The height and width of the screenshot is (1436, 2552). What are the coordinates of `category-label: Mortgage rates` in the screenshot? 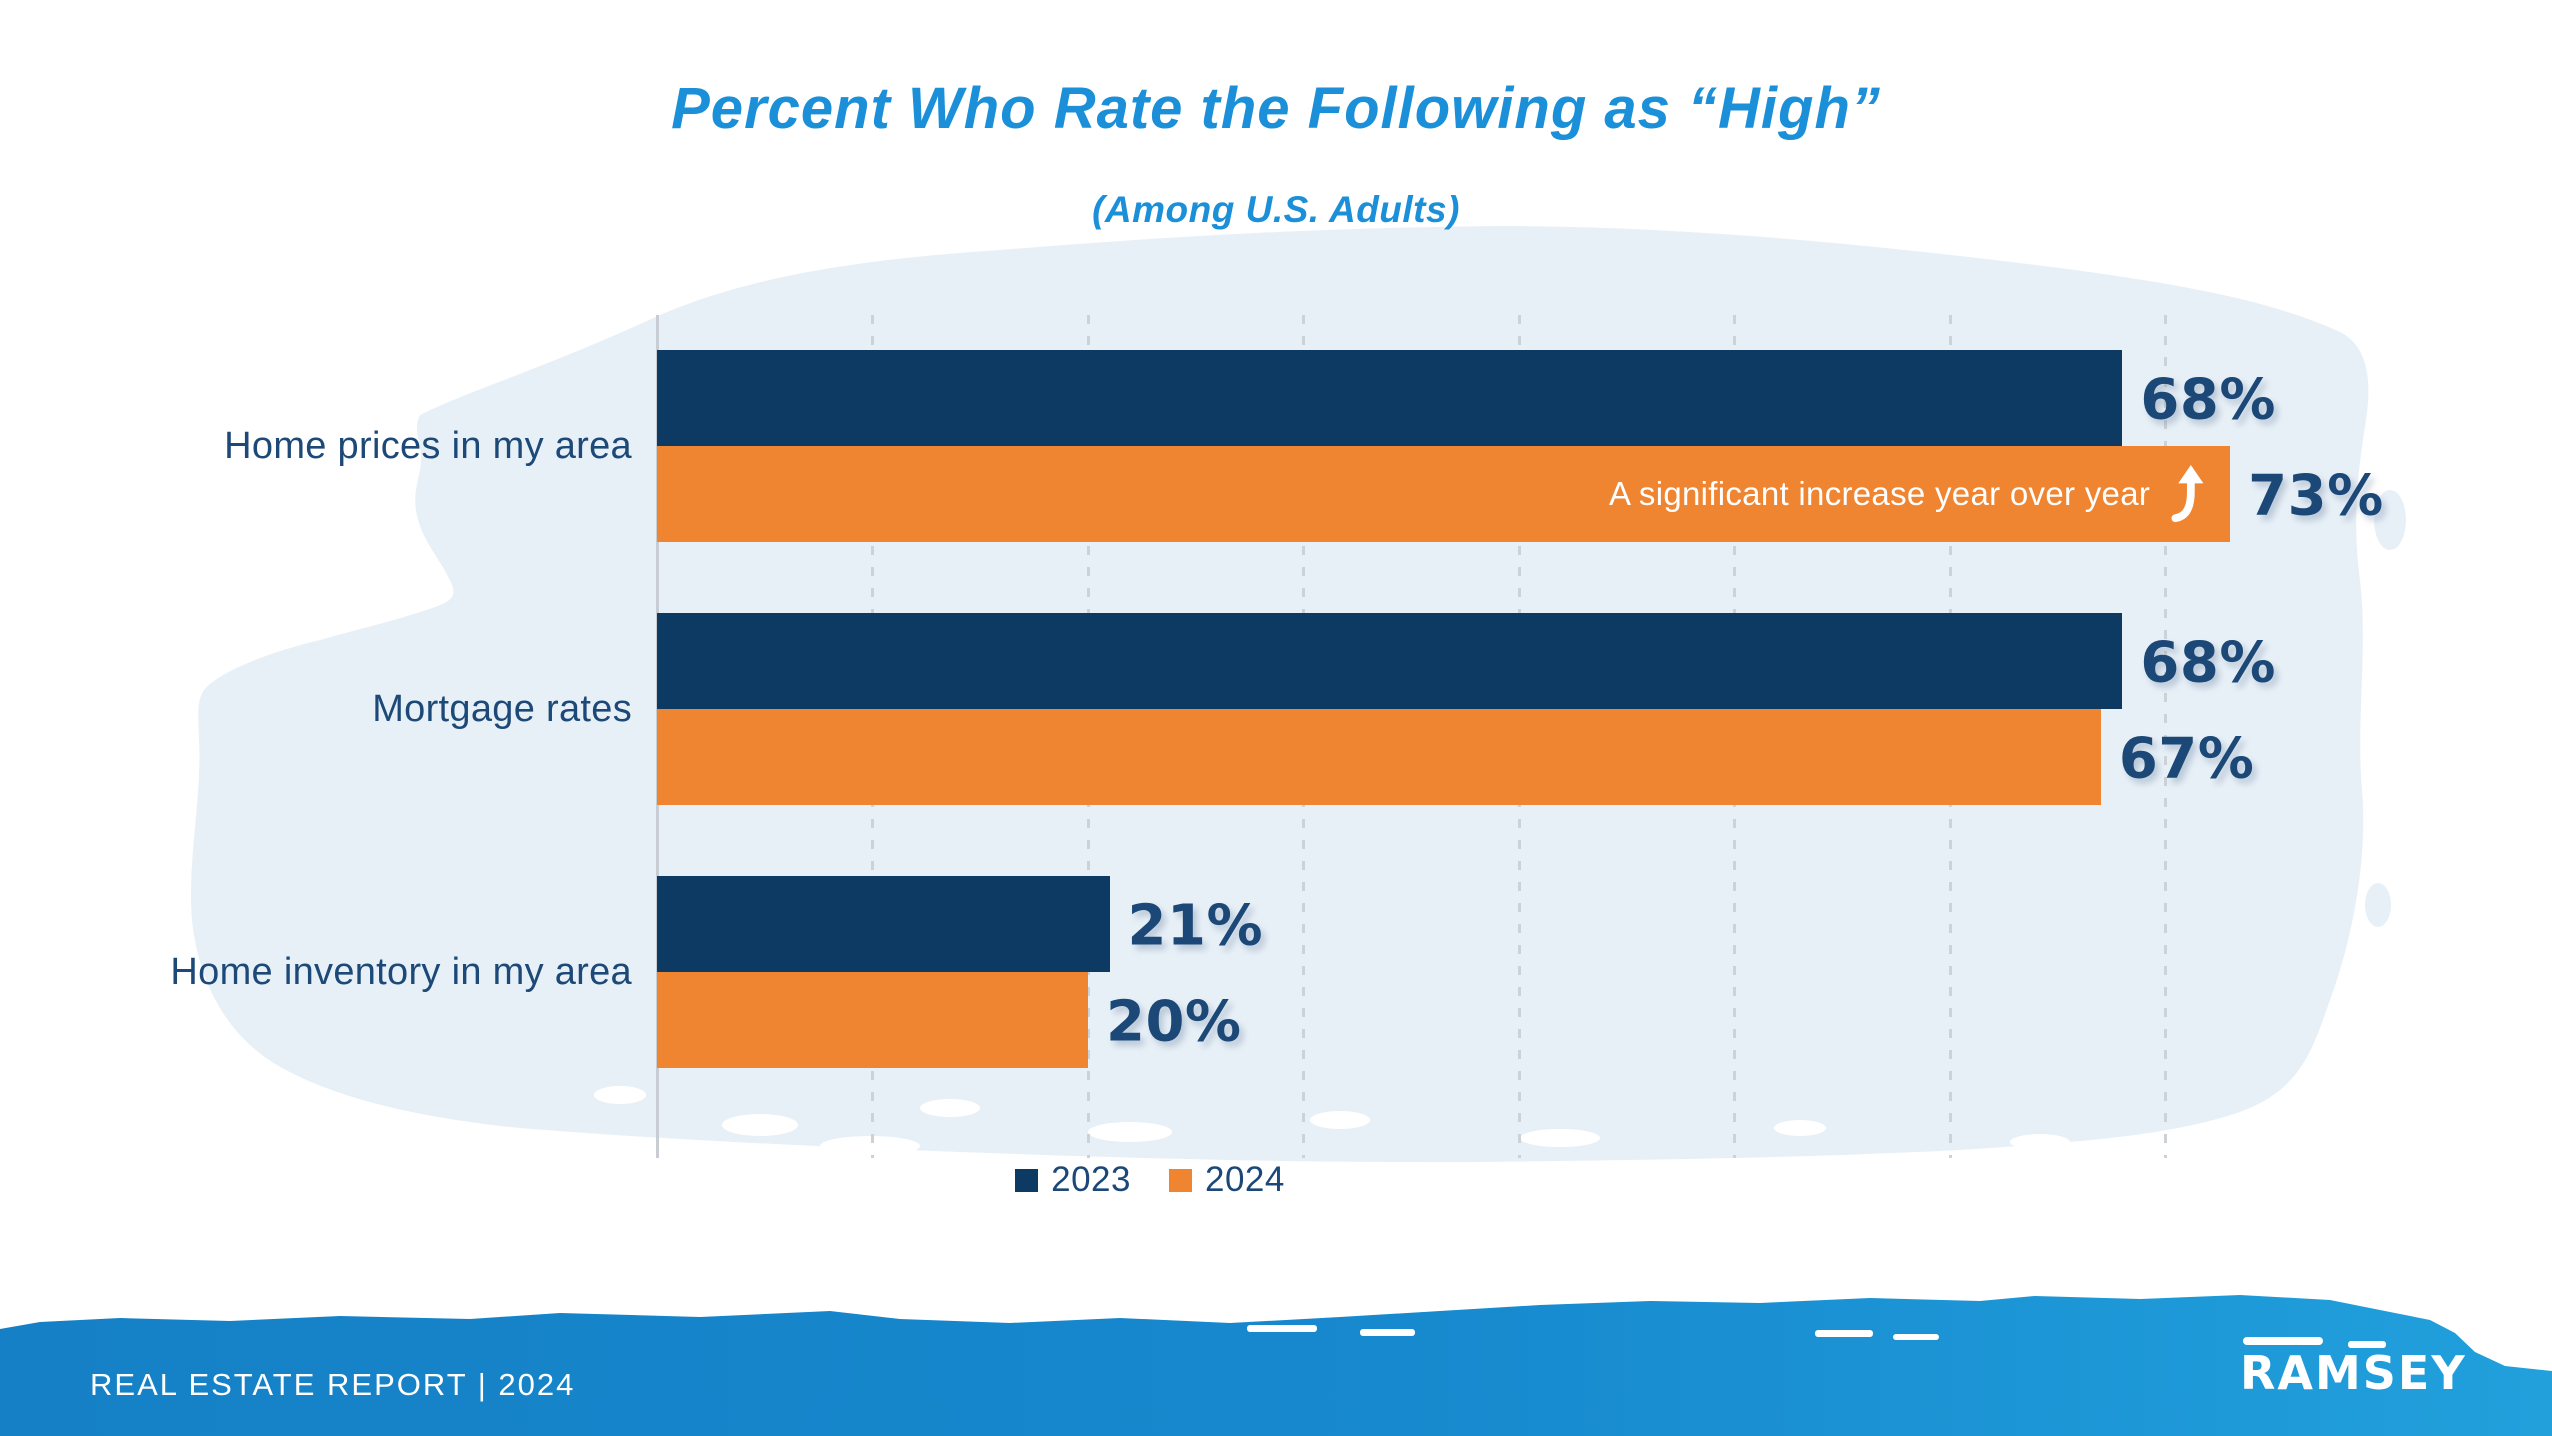 It's located at (502, 709).